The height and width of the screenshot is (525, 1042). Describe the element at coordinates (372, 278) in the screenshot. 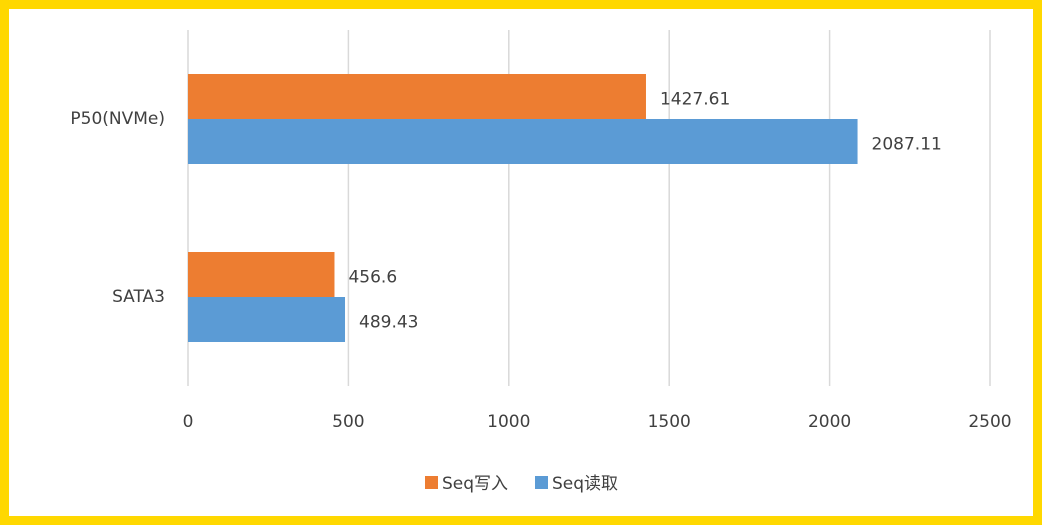

I see `data-label: 456.6` at that location.